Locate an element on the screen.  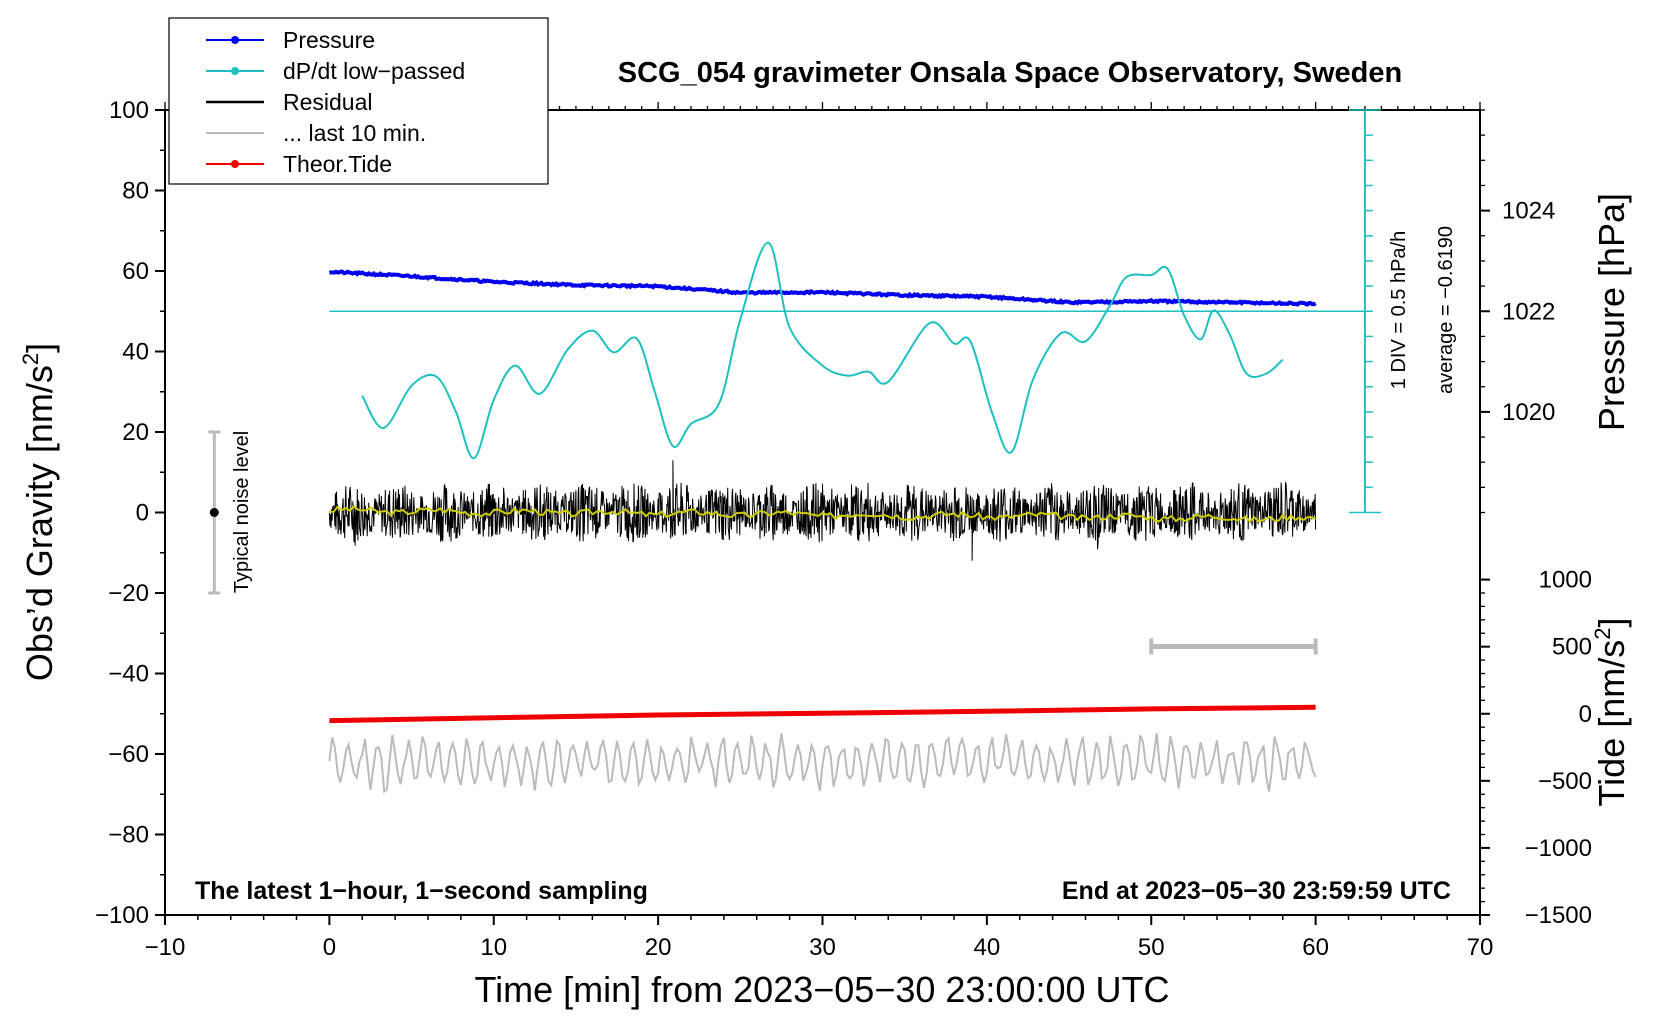
dpdt-div-label: 1 DIV = 0.5 hPa/h is located at coordinates (1399, 310).